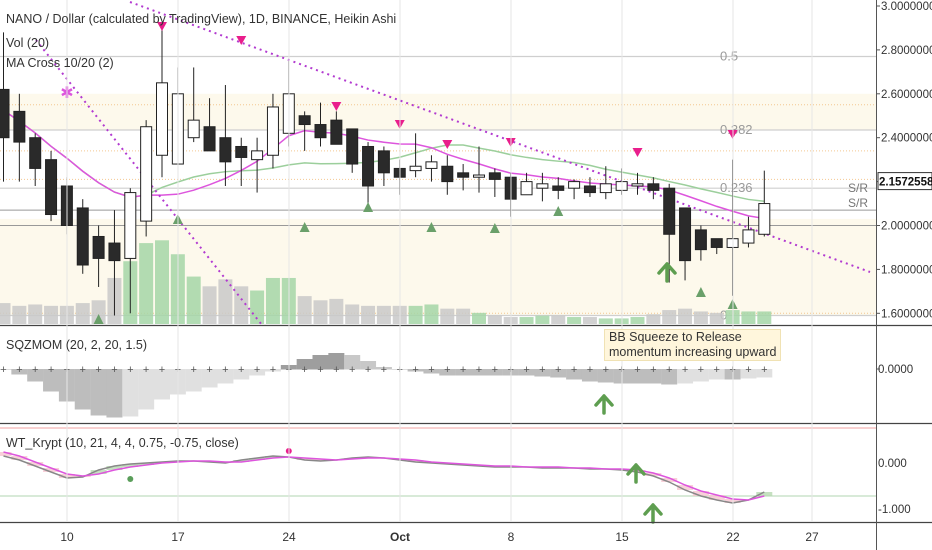  Describe the element at coordinates (675, 337) in the screenshot. I see `annotation-line-1: BB Squeeze to Release` at that location.